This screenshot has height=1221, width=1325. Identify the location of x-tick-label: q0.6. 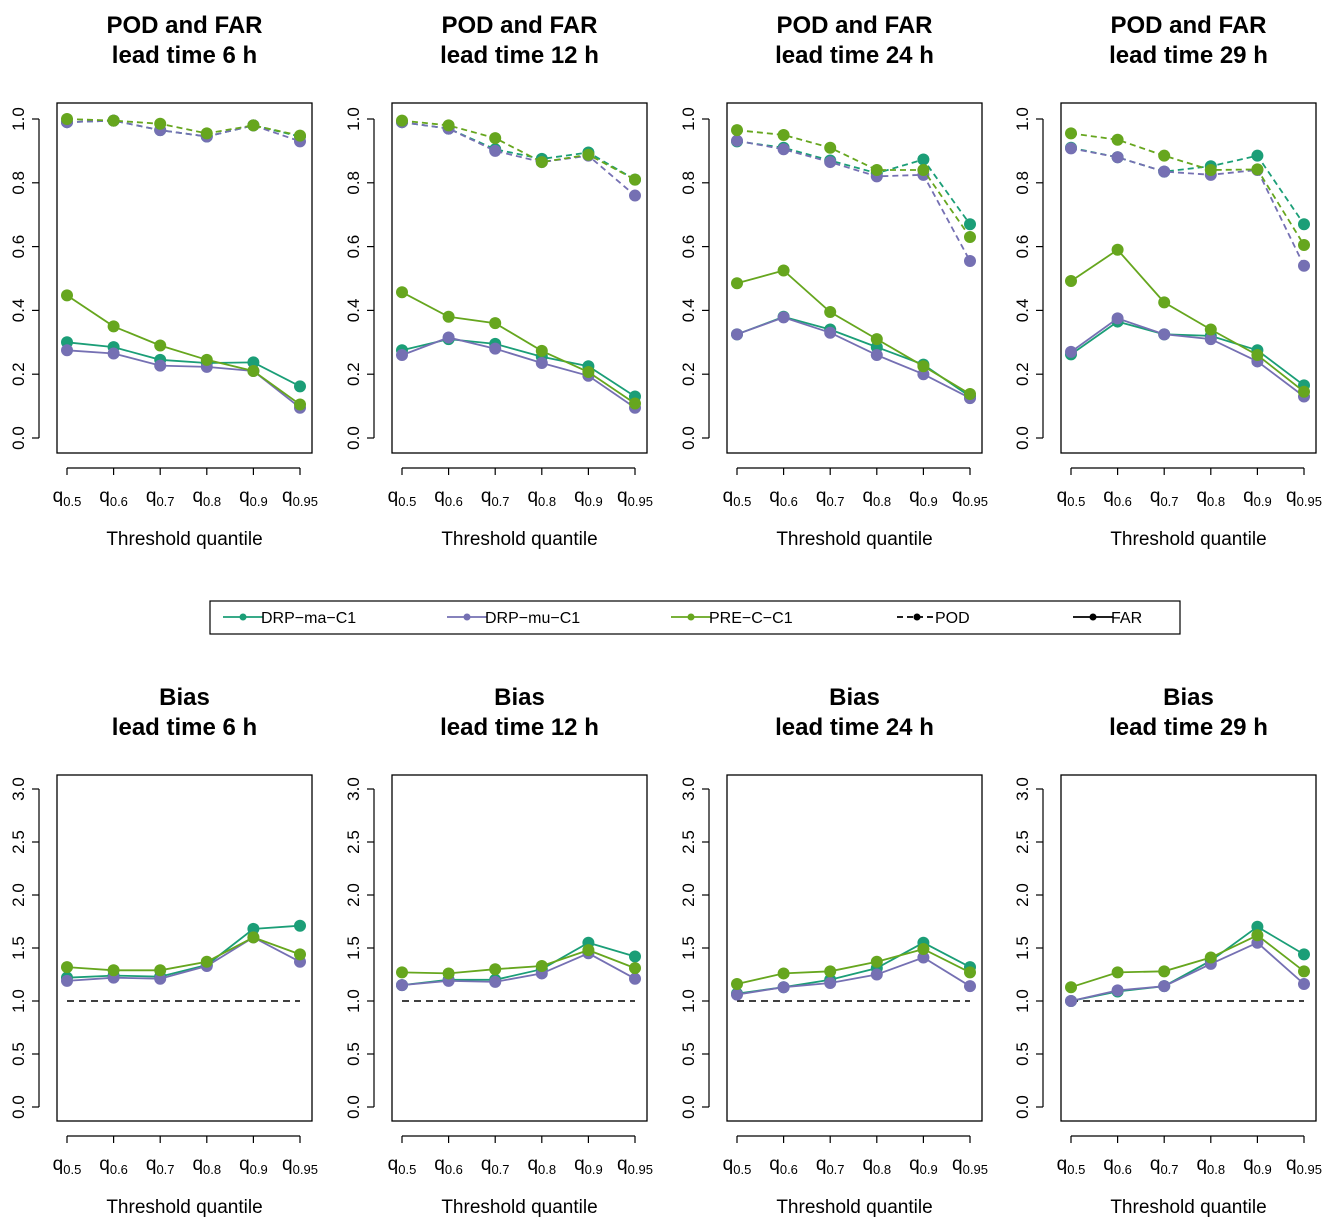
(448, 1165).